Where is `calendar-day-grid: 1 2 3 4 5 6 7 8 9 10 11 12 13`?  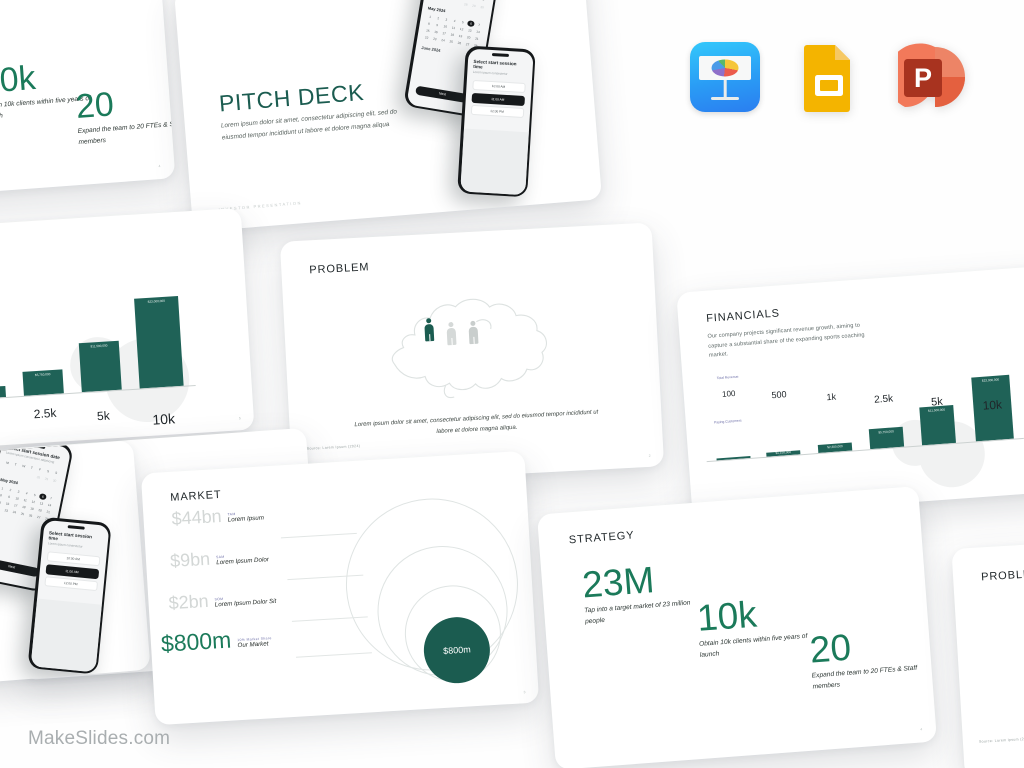
calendar-day-grid: 1 2 3 4 5 6 7 8 9 10 11 12 13 is located at coordinates (453, 31).